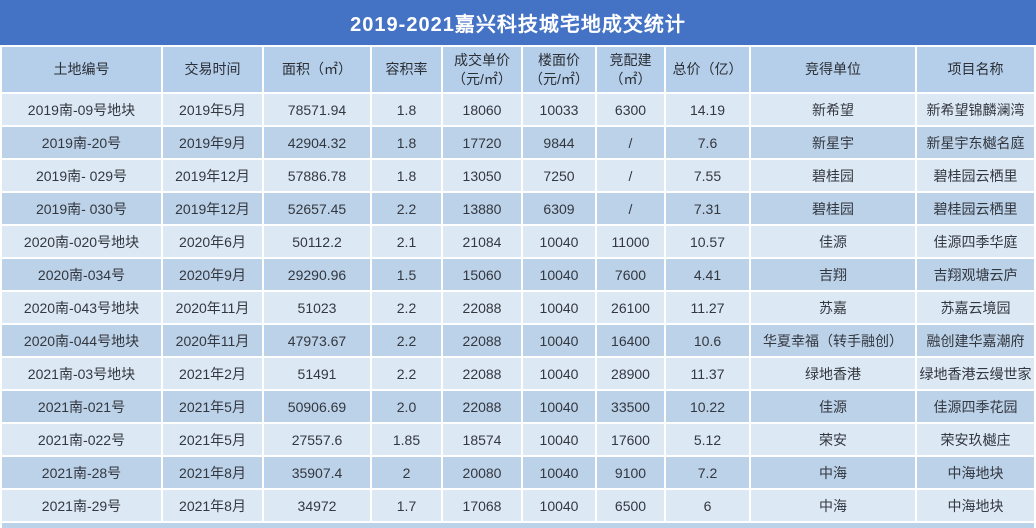 This screenshot has width=1036, height=528. I want to click on cell-trade-date: 2019年9月, so click(212, 142).